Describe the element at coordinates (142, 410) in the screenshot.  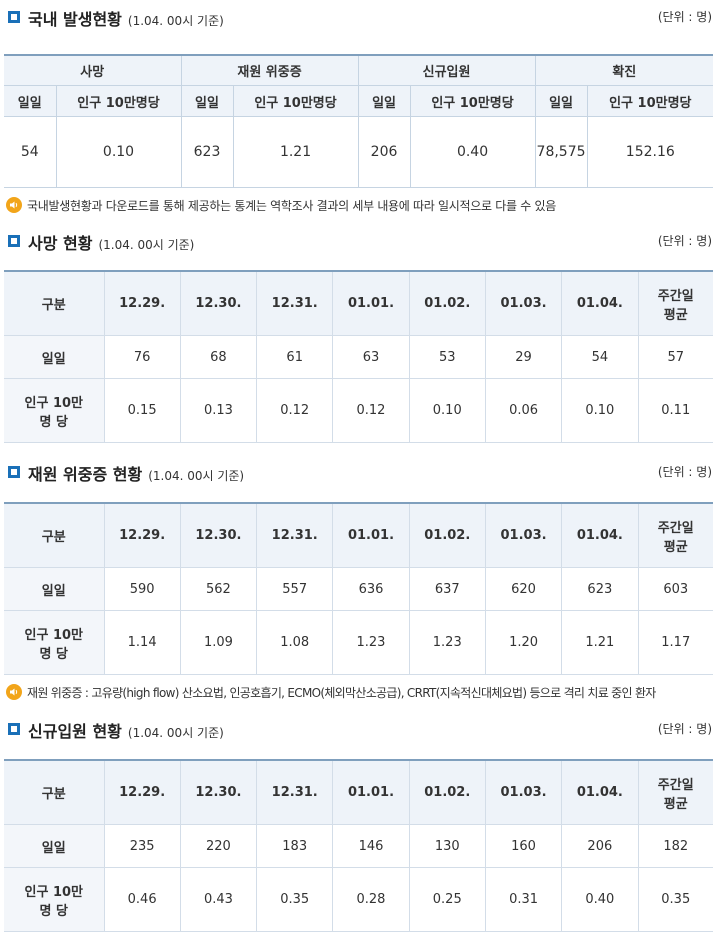
I see `table-cell: 0.15` at that location.